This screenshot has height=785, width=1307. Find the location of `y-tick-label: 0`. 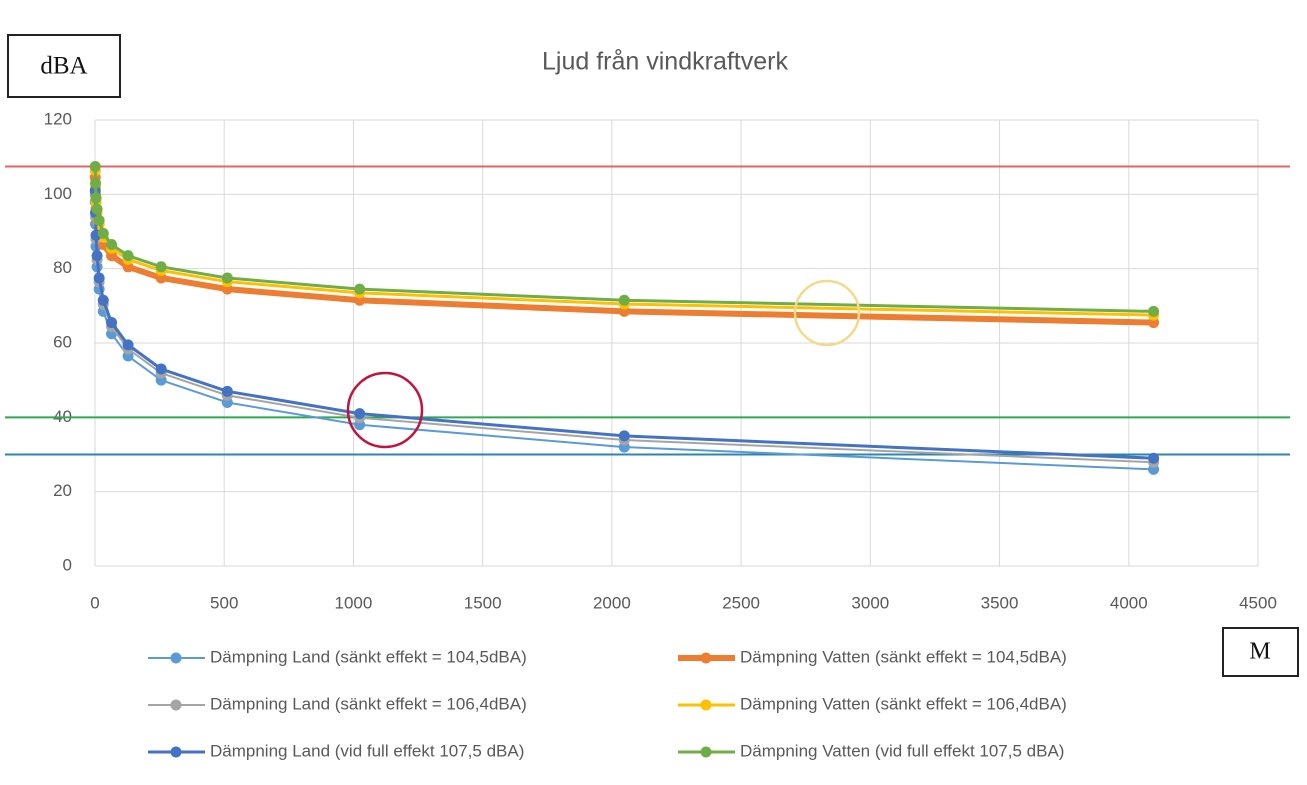

y-tick-label: 0 is located at coordinates (67, 564).